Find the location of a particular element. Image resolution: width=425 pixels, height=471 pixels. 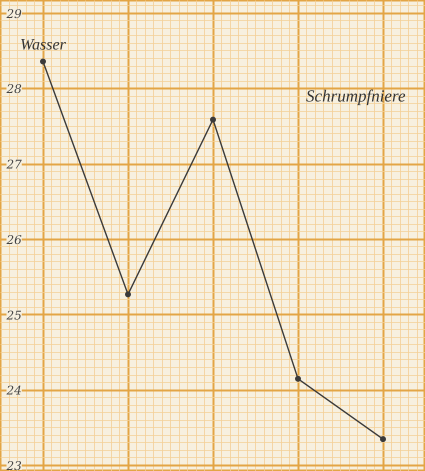

y-tick-label: 25 is located at coordinates (14, 315).